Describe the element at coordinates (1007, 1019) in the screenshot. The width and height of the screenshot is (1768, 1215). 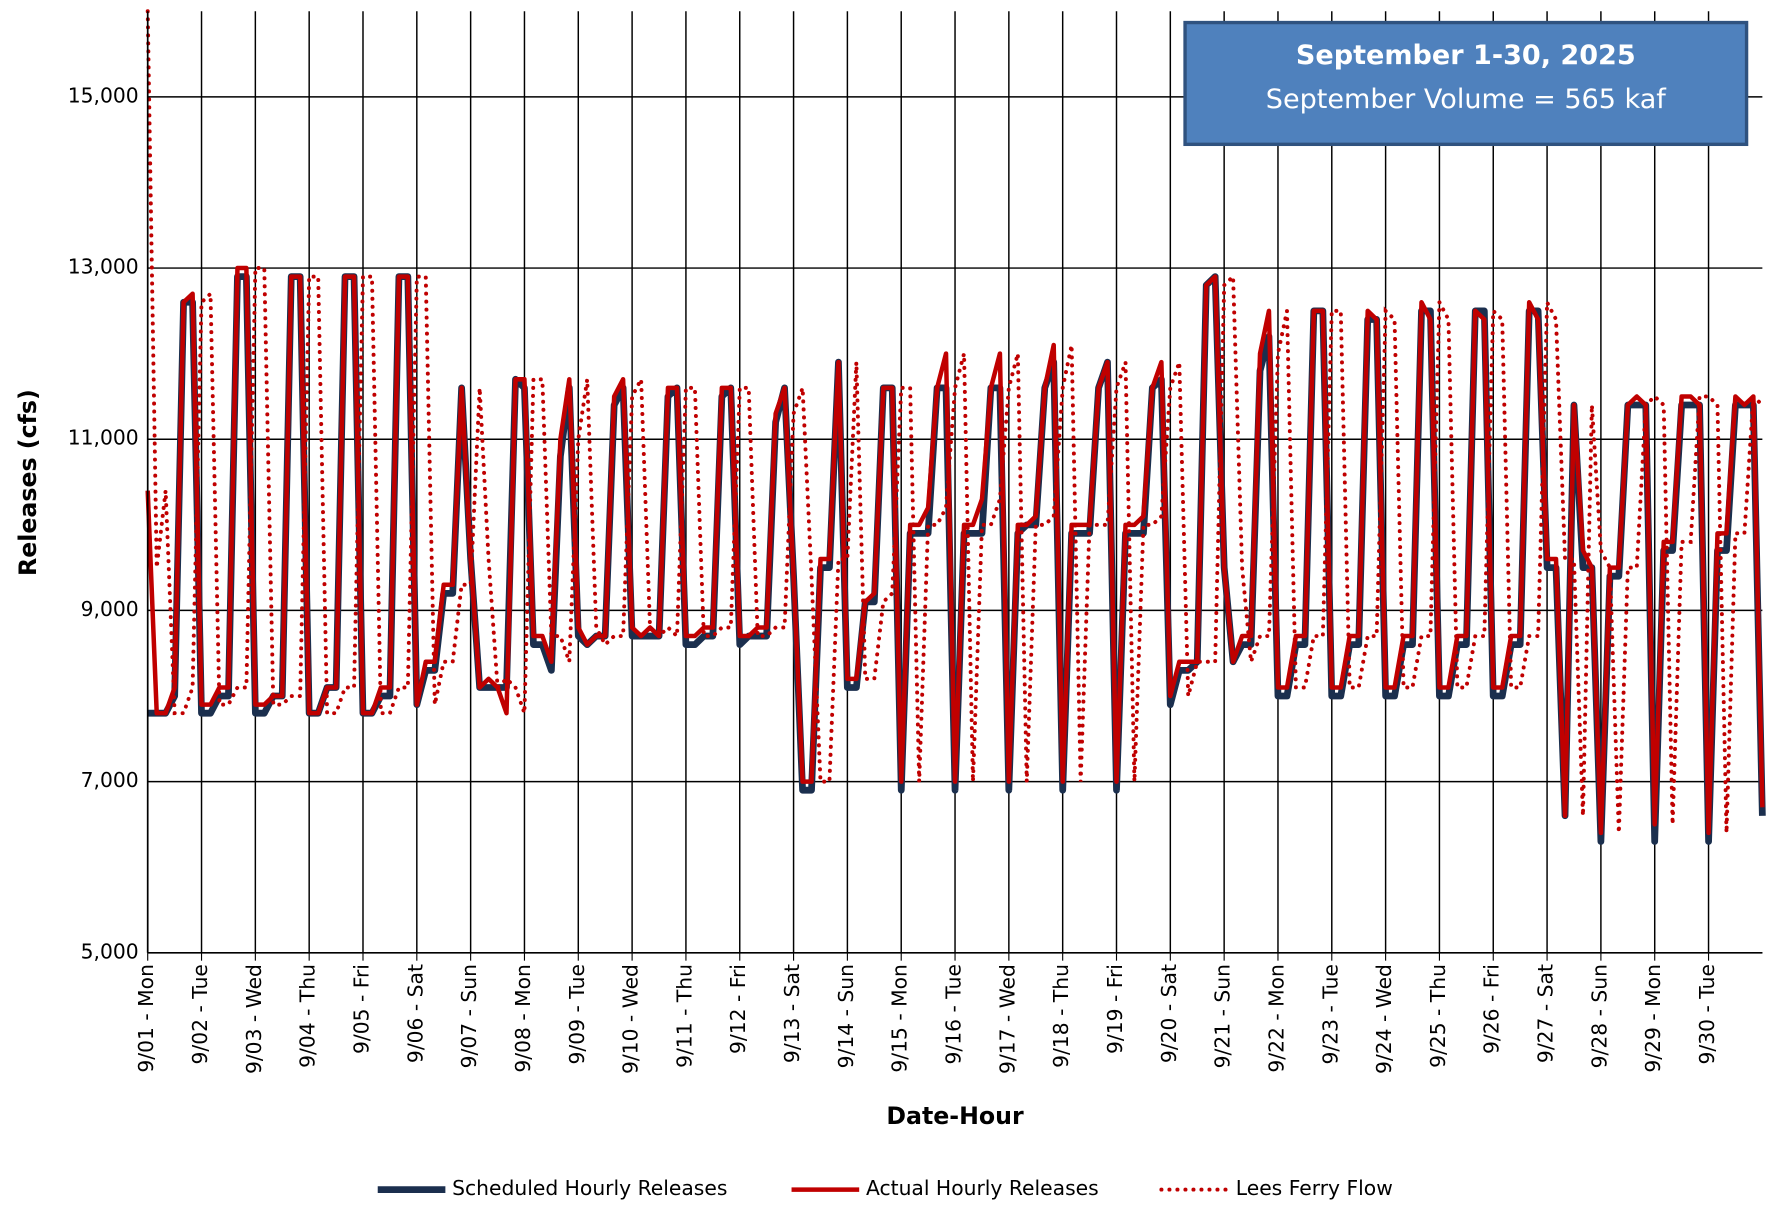
I see `x-tick-label: 9/17 - Wed` at that location.